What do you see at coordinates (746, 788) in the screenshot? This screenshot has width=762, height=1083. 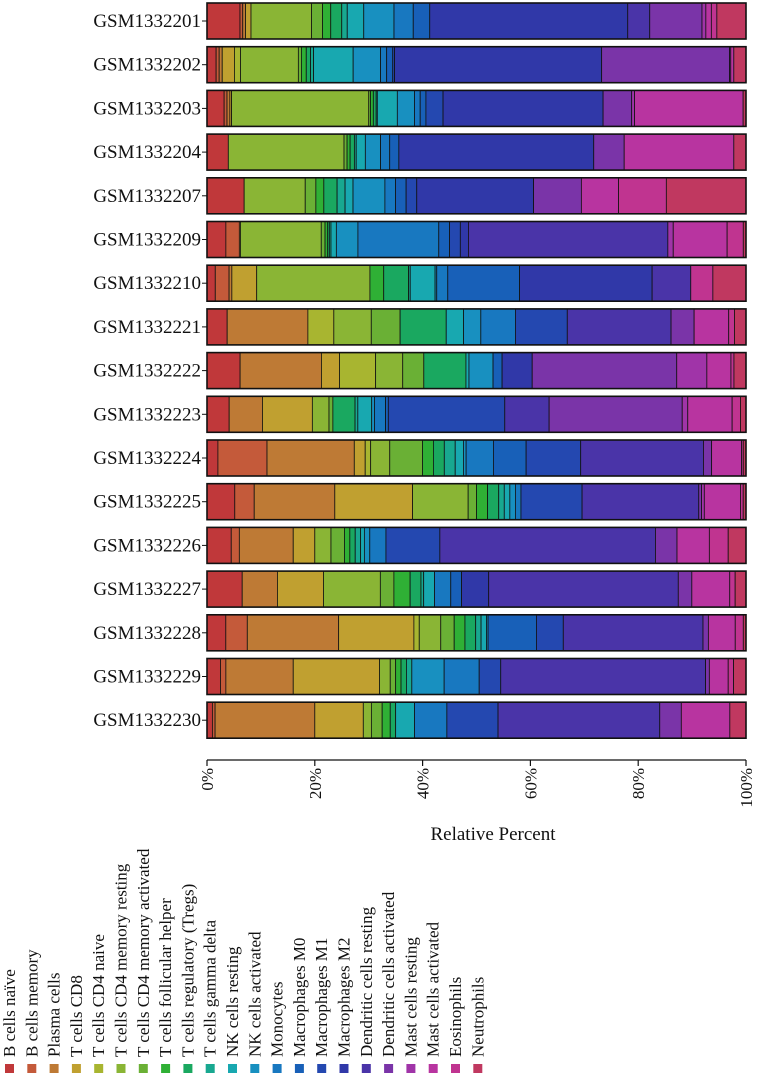 I see `x-tick-label: 100%` at bounding box center [746, 788].